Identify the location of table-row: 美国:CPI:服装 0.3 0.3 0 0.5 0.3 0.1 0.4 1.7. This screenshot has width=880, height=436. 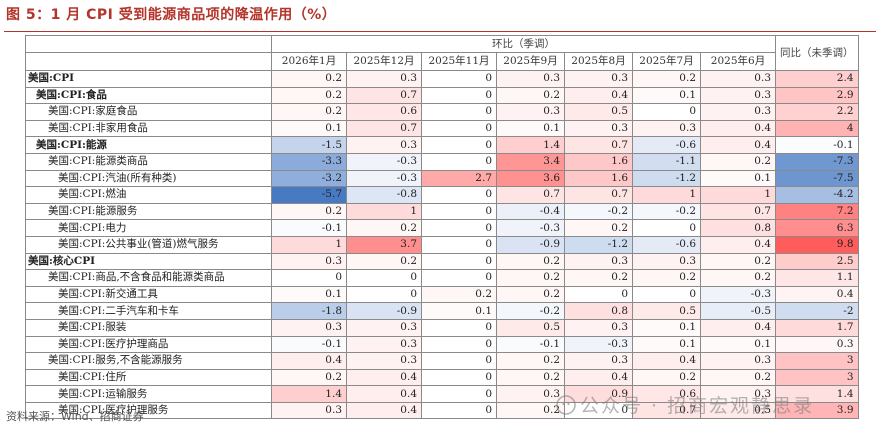
(442, 327).